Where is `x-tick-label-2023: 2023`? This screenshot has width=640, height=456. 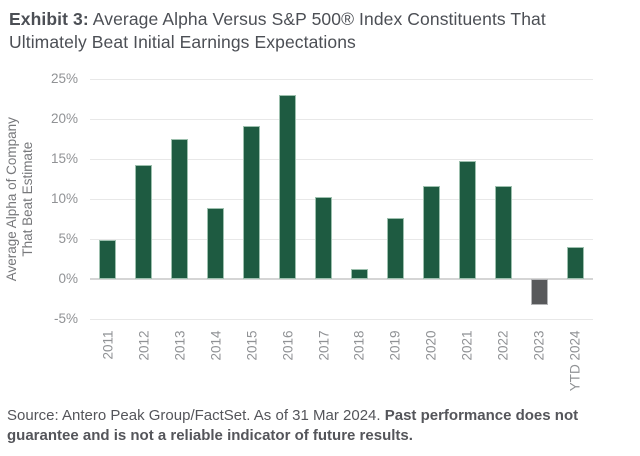
x-tick-label-2023: 2023 is located at coordinates (539, 345).